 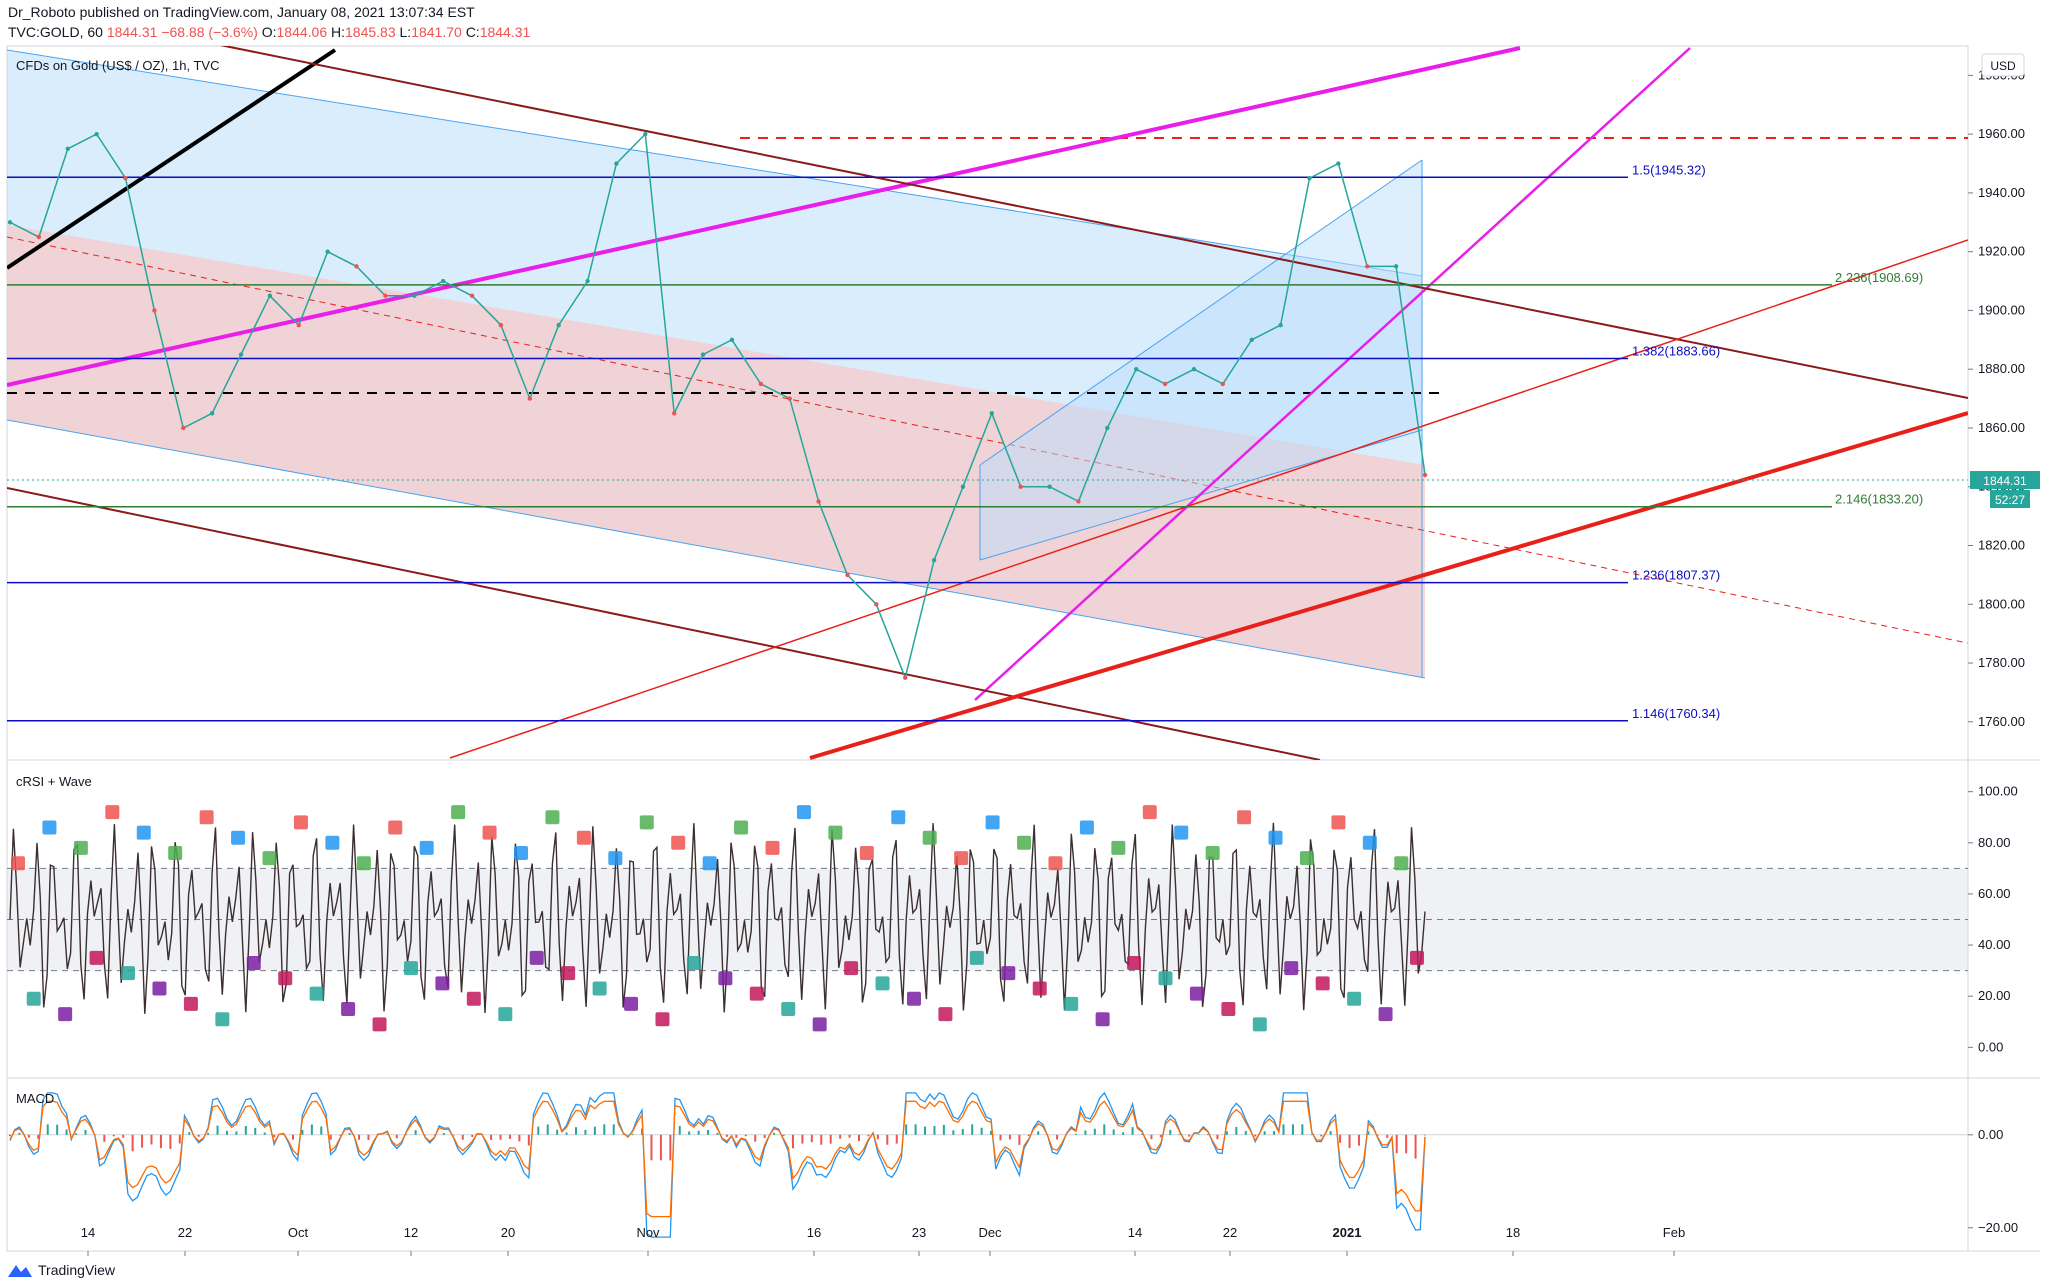 I want to click on price-axis-tick-label: 1940.00, so click(x=2001, y=192).